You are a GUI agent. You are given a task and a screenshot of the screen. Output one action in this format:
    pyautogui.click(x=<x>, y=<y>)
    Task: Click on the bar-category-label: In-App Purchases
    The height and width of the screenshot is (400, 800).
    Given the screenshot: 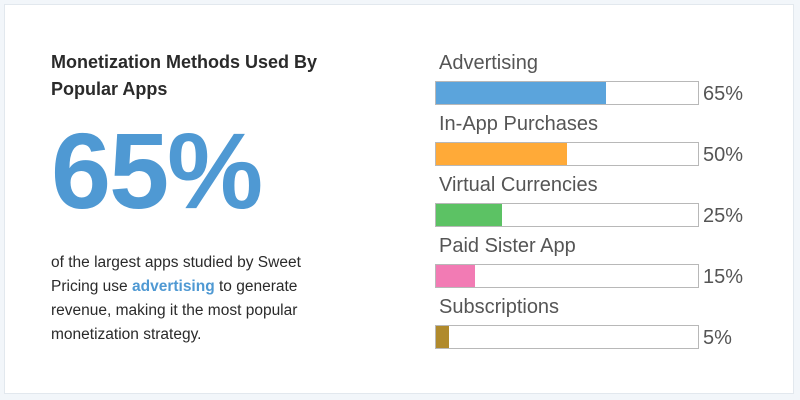 What is the action you would take?
    pyautogui.click(x=518, y=124)
    